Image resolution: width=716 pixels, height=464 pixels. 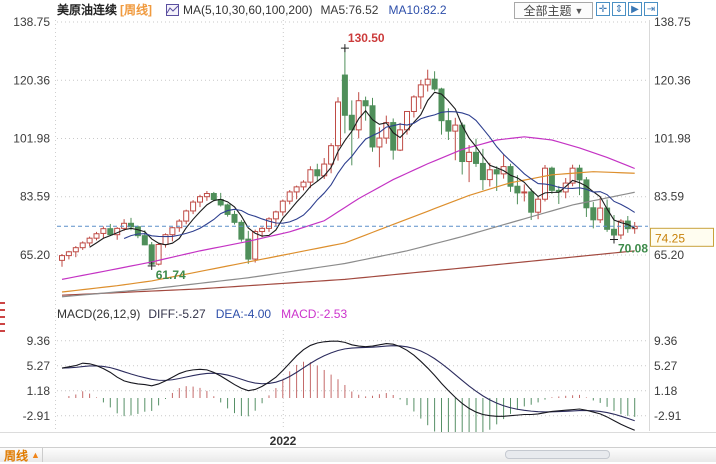 What do you see at coordinates (670, 238) in the screenshot?
I see `last-price-box-value: 74.25` at bounding box center [670, 238].